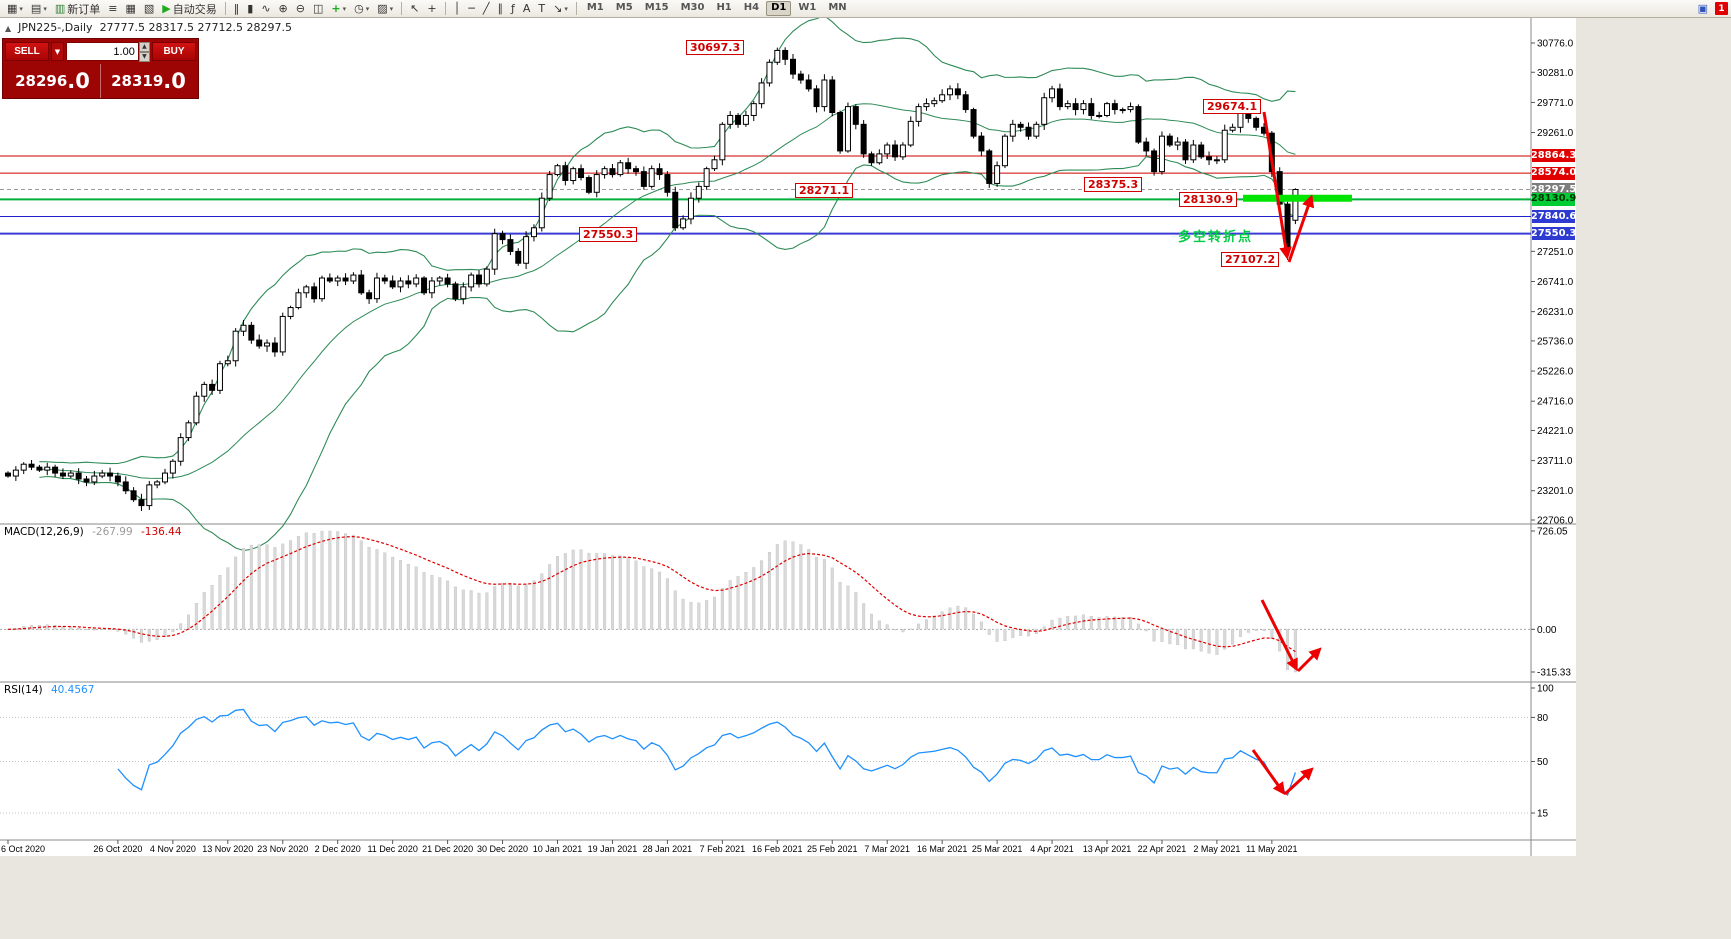  Describe the element at coordinates (385, 9) in the screenshot. I see `templates-button: ▨ ▾` at that location.